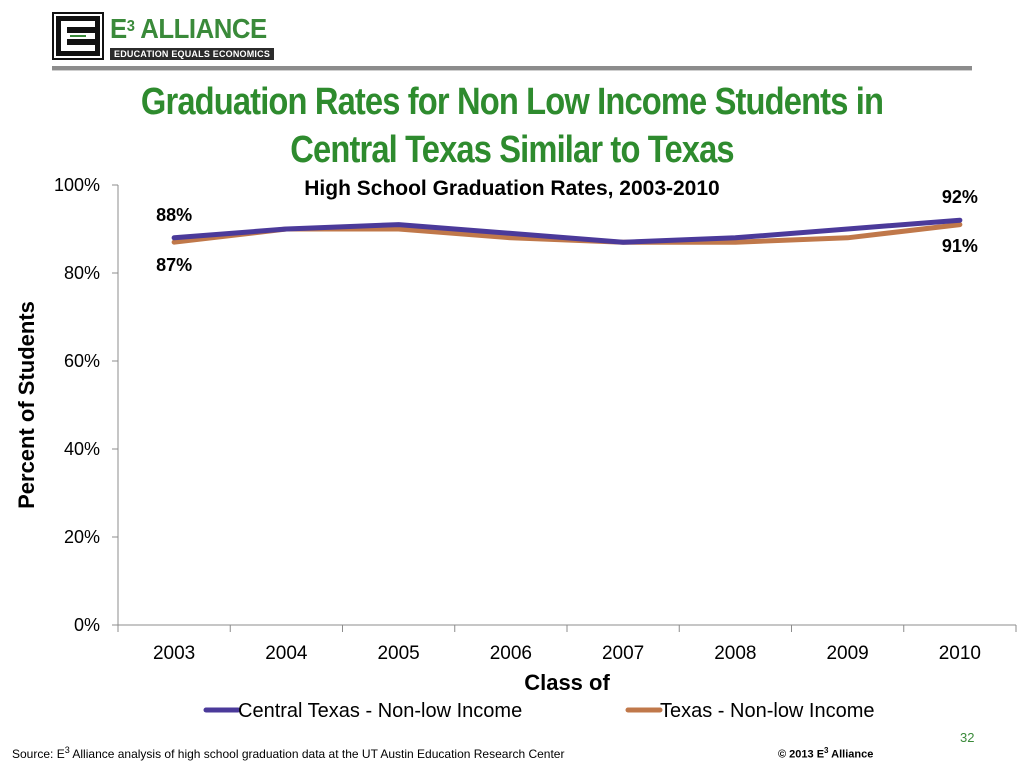 Image resolution: width=1024 pixels, height=768 pixels. I want to click on logo-title: E3 ALLIANCE, so click(188, 28).